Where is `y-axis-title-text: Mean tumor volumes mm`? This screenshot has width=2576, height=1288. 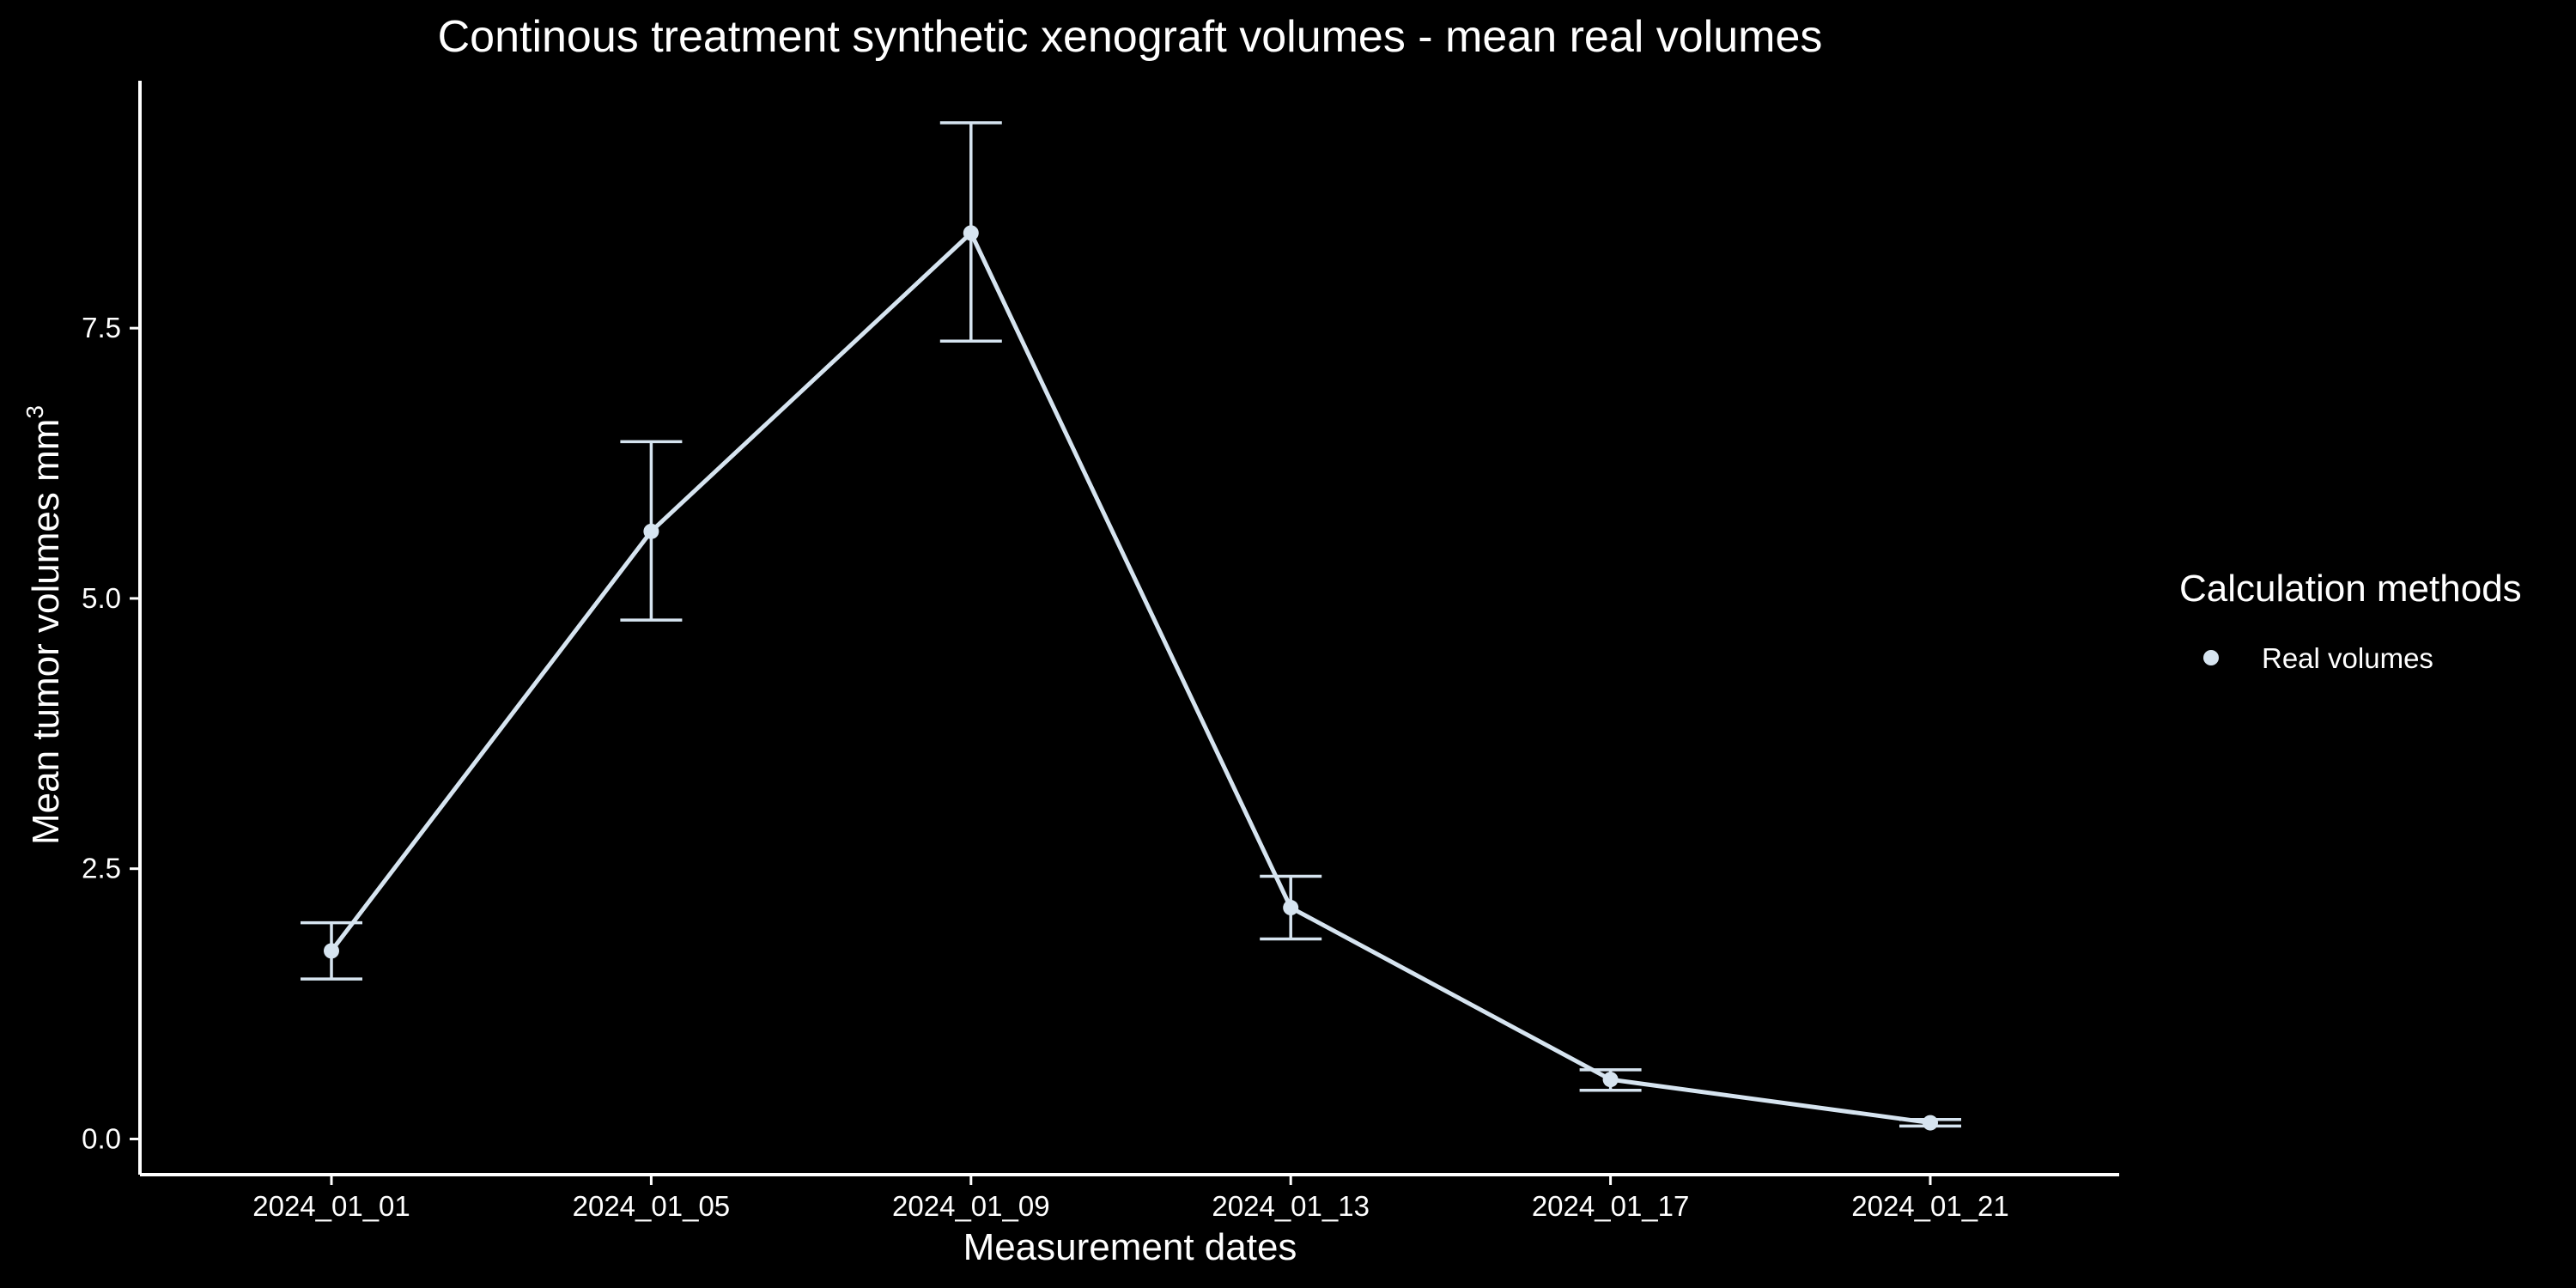 y-axis-title-text: Mean tumor volumes mm is located at coordinates (46, 632).